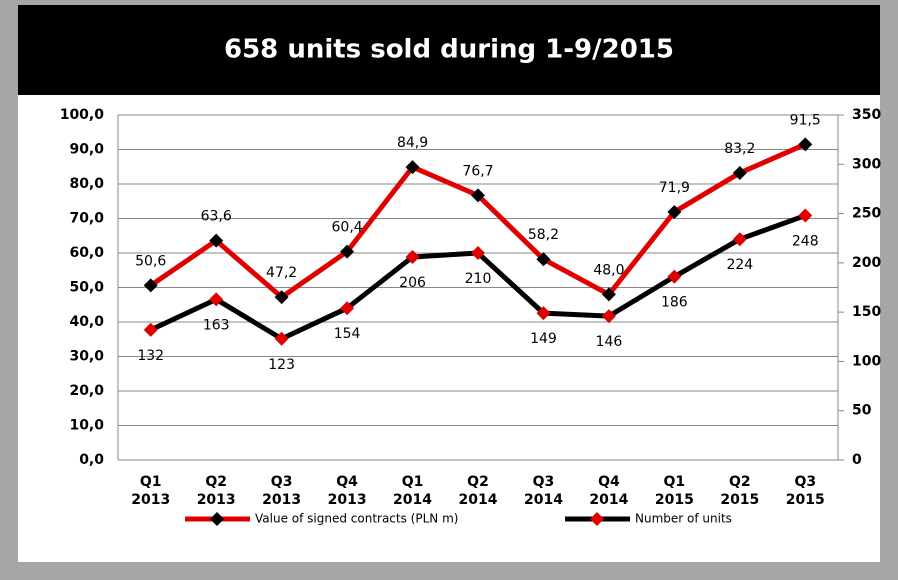 The width and height of the screenshot is (898, 580). What do you see at coordinates (216, 217) in the screenshot?
I see `data-label: 63,6` at bounding box center [216, 217].